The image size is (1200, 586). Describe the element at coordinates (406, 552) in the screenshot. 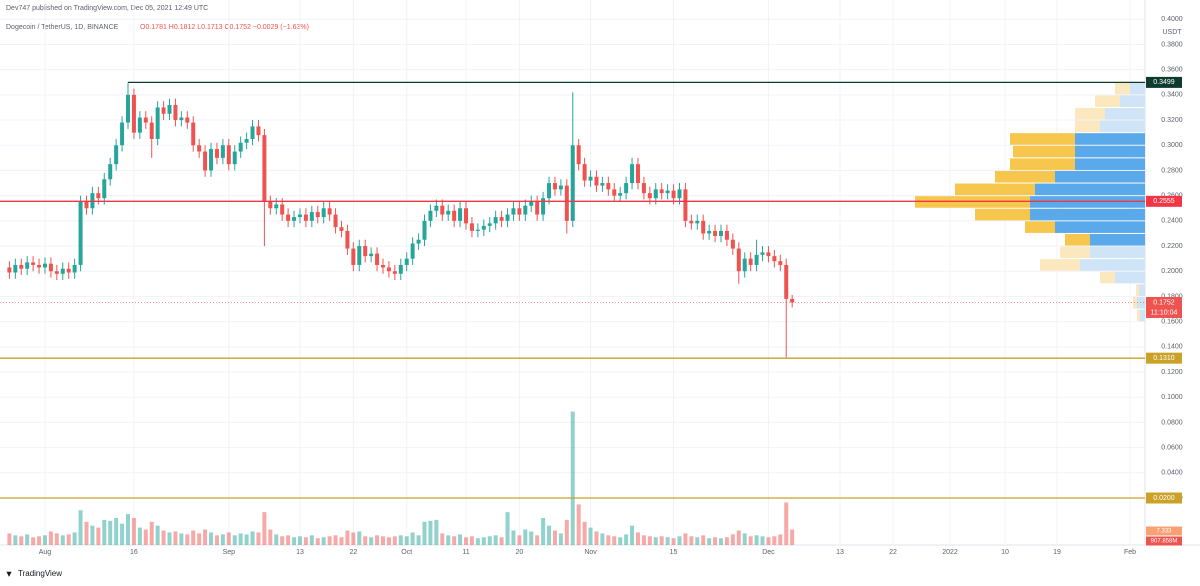

I see `x-tick-label: Oct` at that location.